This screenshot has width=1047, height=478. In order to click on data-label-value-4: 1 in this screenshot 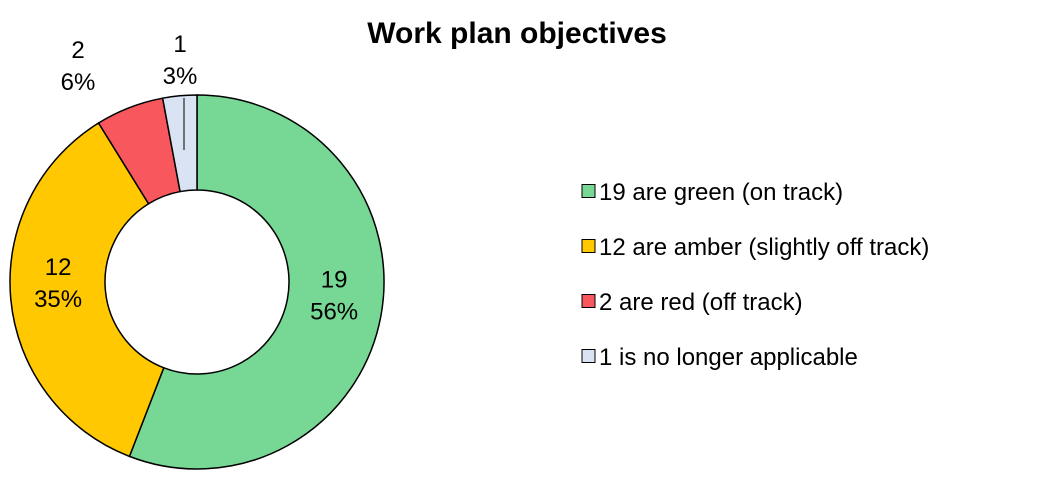, I will do `click(179, 44)`.